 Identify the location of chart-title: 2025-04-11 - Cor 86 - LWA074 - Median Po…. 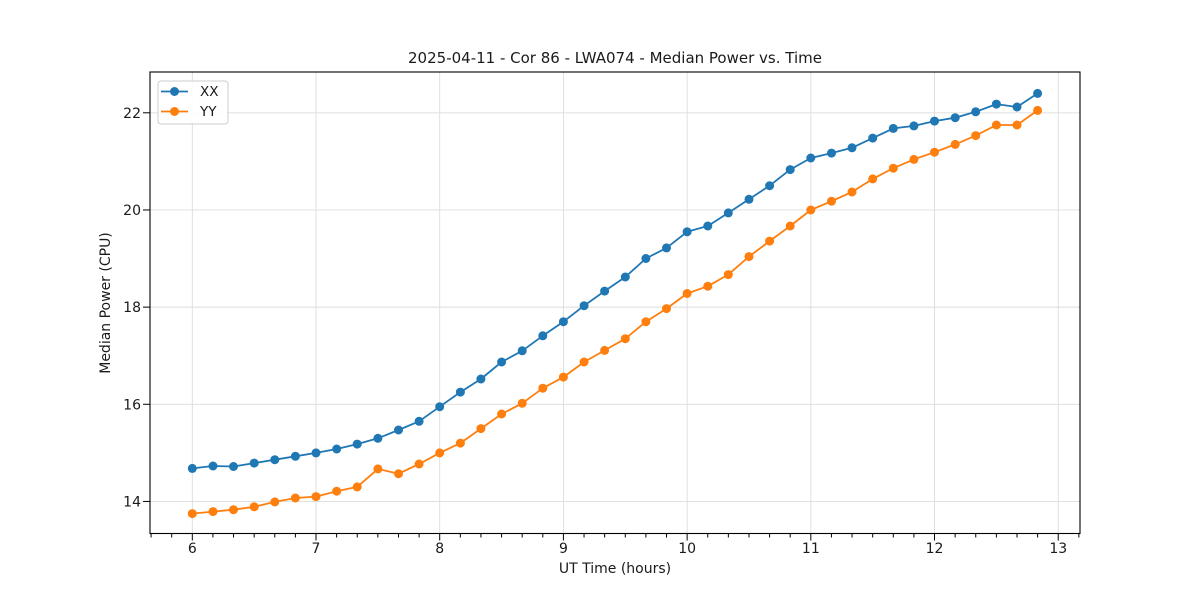
(615, 58).